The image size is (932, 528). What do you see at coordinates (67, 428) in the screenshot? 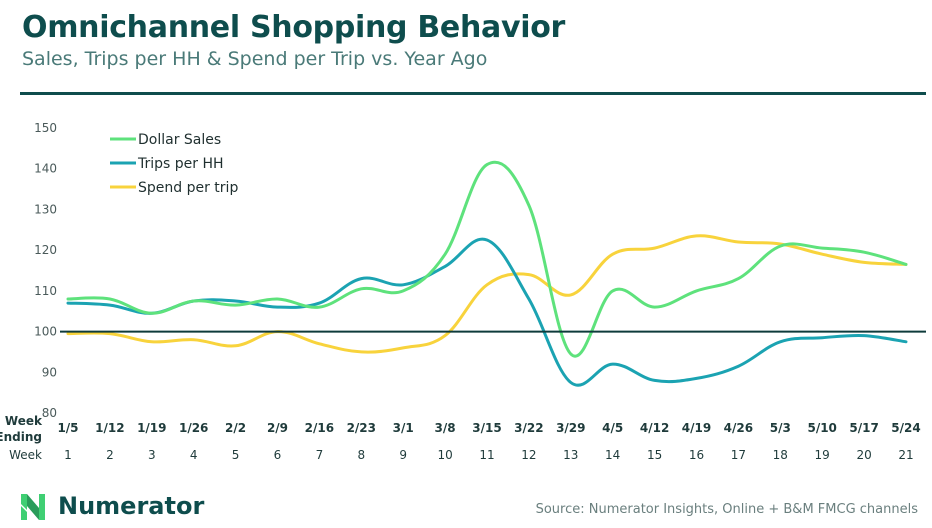
I see `x-tick-label: 1/5` at bounding box center [67, 428].